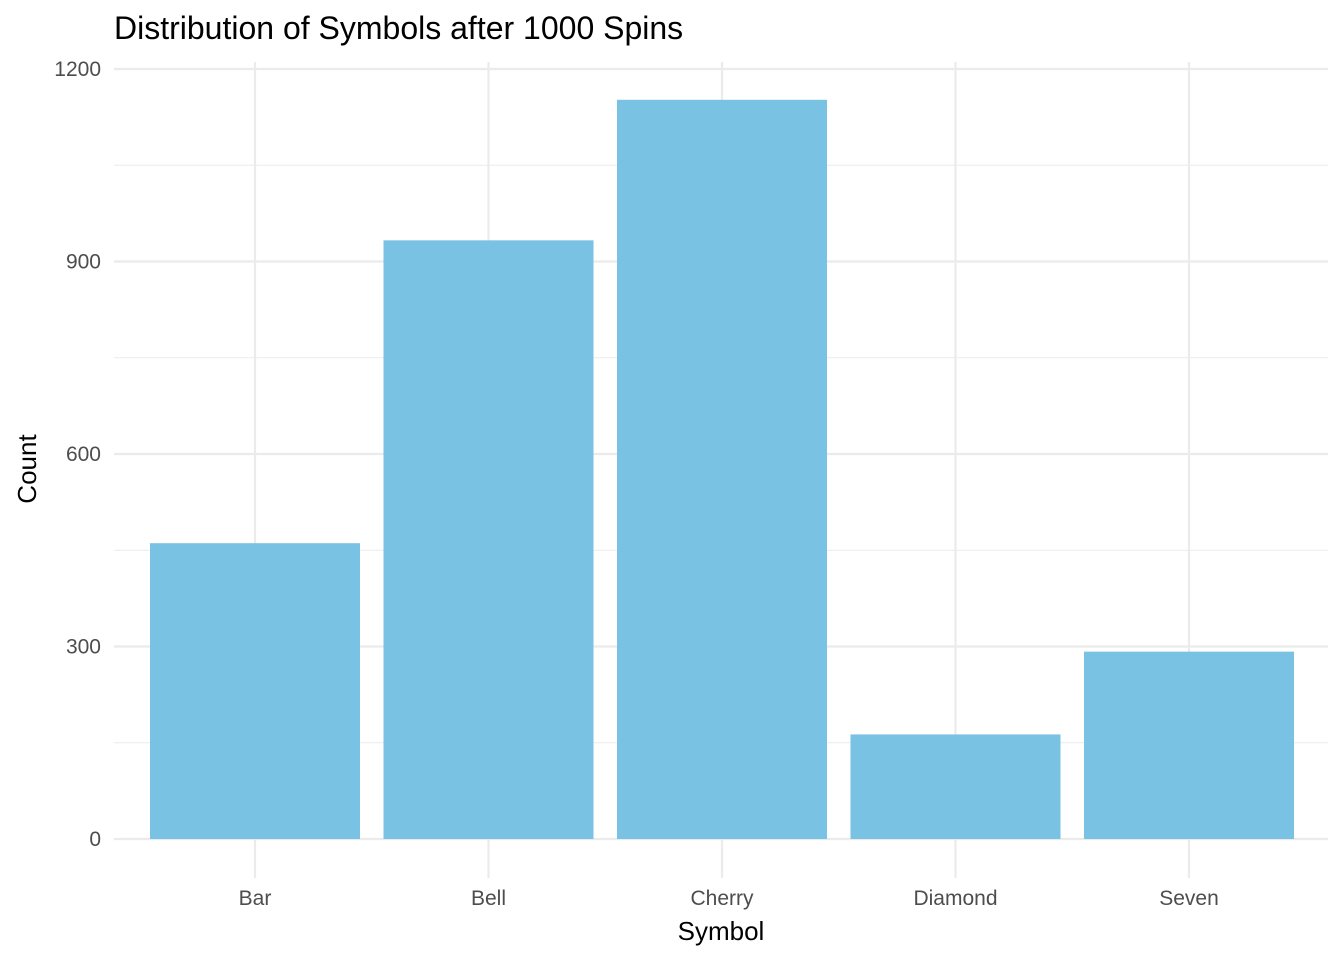  What do you see at coordinates (27, 469) in the screenshot?
I see `y-axis-title: Count` at bounding box center [27, 469].